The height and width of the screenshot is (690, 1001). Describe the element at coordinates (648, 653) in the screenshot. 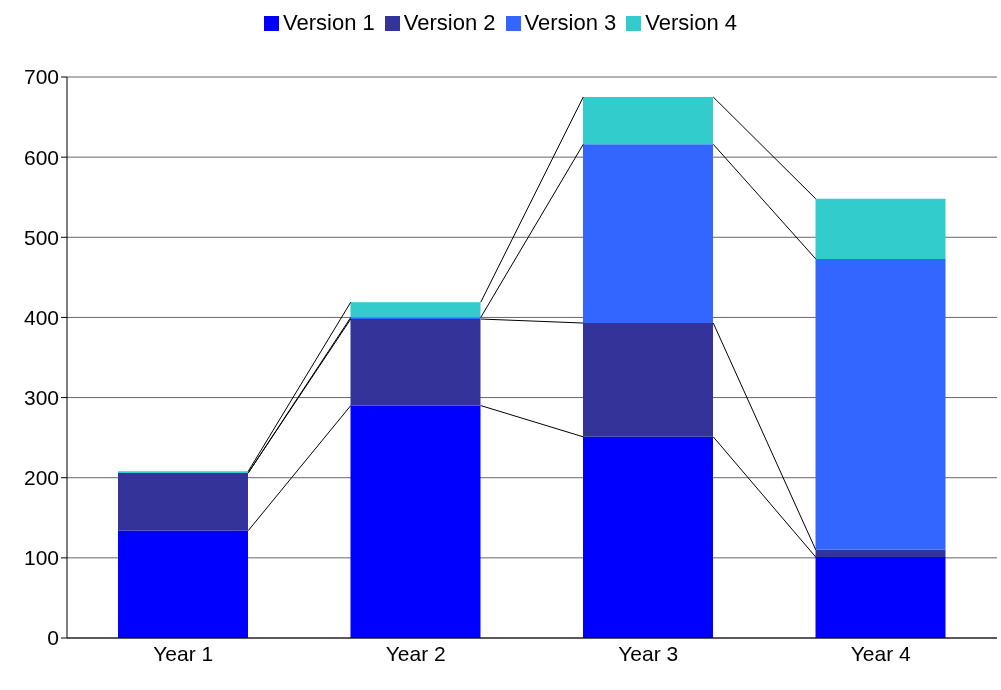

I see `x-tick-label: Year 3` at that location.